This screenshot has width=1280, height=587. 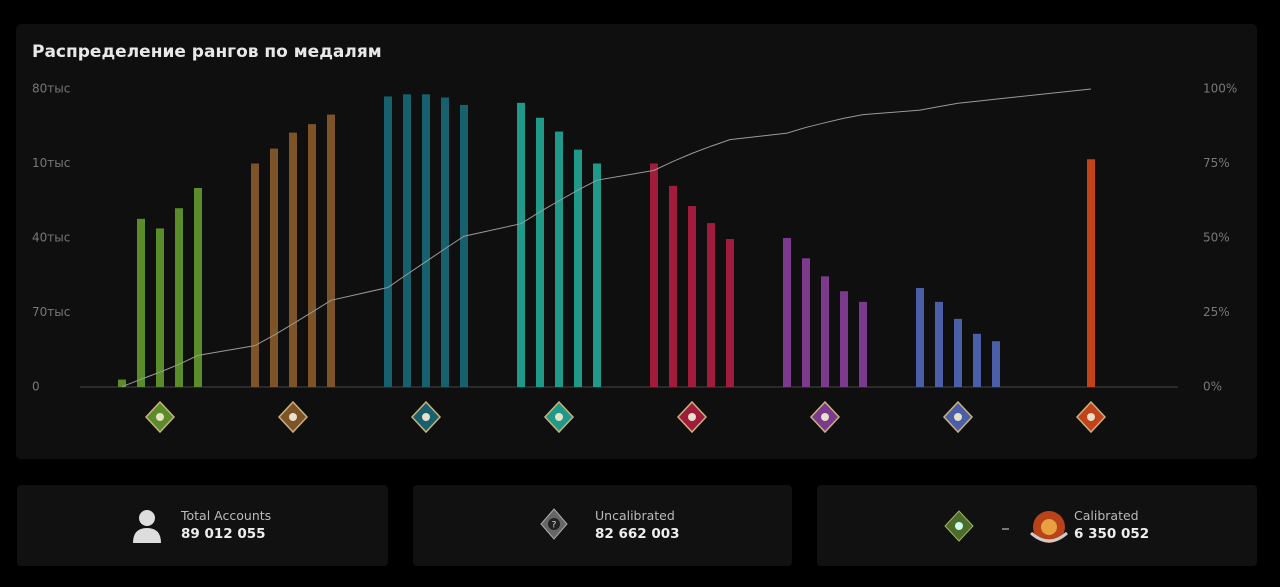 What do you see at coordinates (1220, 89) in the screenshot?
I see `y2-tick-label: 100%` at bounding box center [1220, 89].